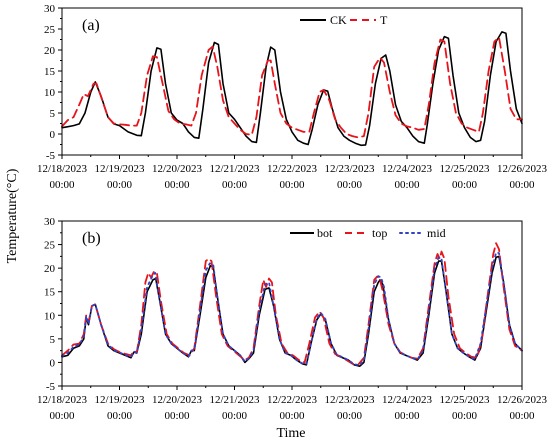 The width and height of the screenshot is (550, 443). What do you see at coordinates (325, 233) in the screenshot?
I see `legend-label-bot: bot` at bounding box center [325, 233].